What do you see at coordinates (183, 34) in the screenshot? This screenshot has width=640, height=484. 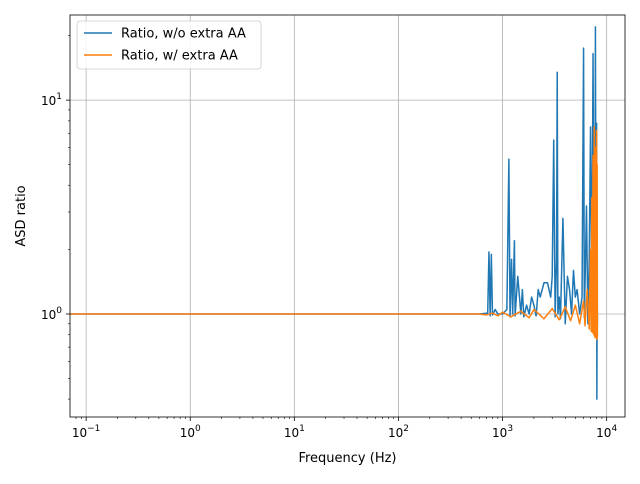 I see `legend-label-0: Ratio, w/o extra AA` at bounding box center [183, 34].